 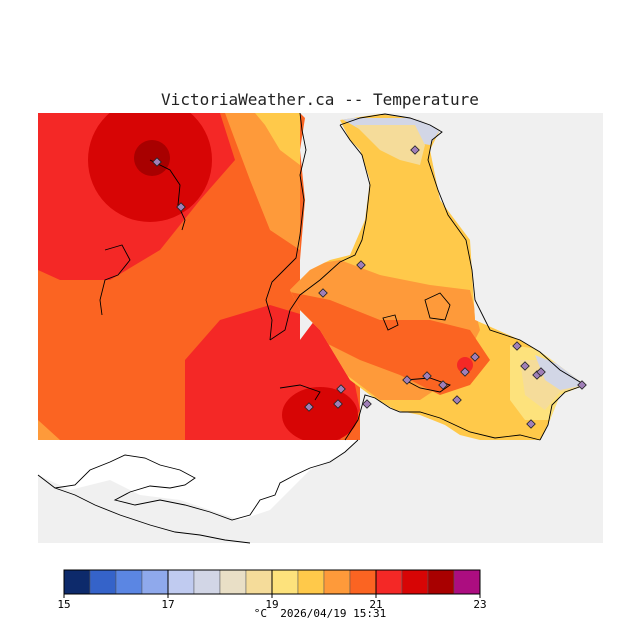 What do you see at coordinates (479, 604) in the screenshot?
I see `legend-tick-label: 23` at bounding box center [479, 604].